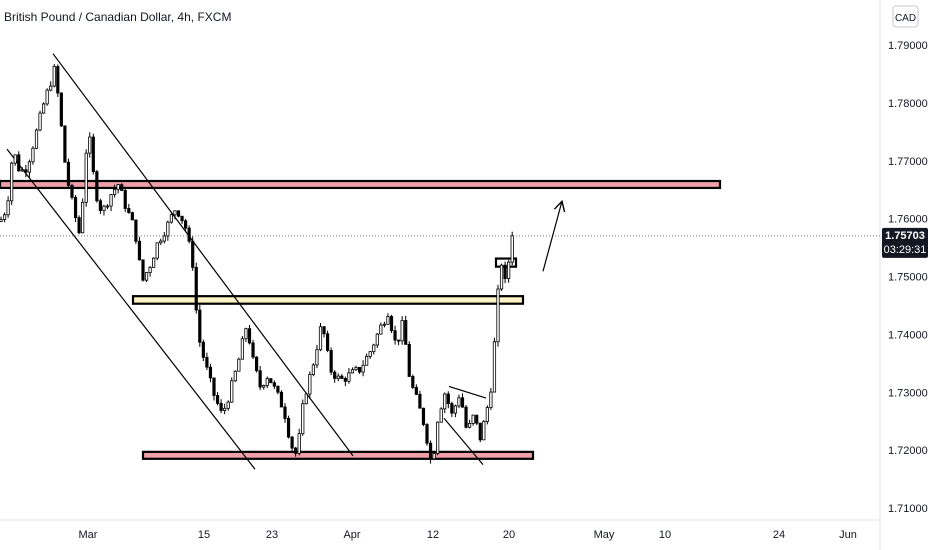 The height and width of the screenshot is (550, 932). I want to click on wedge-lower, so click(463, 441).